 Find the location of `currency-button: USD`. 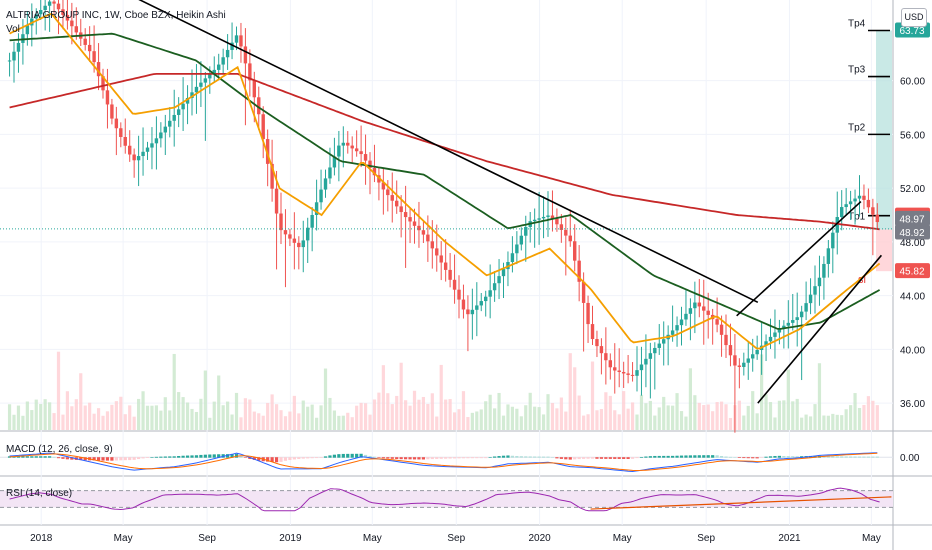

currency-button: USD is located at coordinates (914, 17).